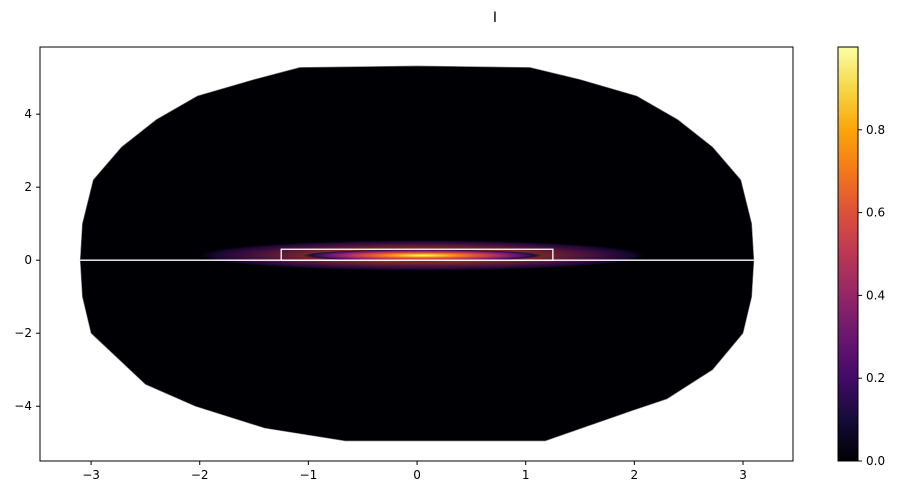  What do you see at coordinates (28, 114) in the screenshot?
I see `y-tick-label: 4` at bounding box center [28, 114].